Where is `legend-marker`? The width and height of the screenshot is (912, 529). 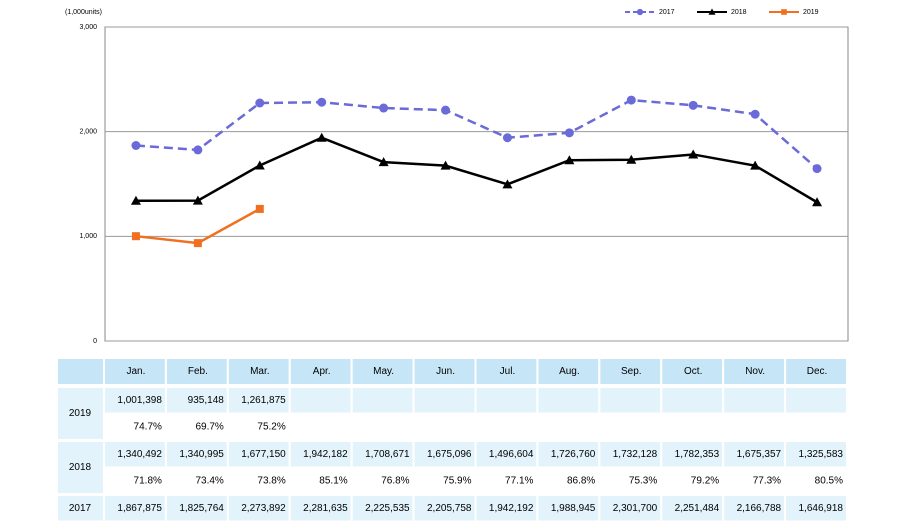 legend-marker is located at coordinates (784, 12).